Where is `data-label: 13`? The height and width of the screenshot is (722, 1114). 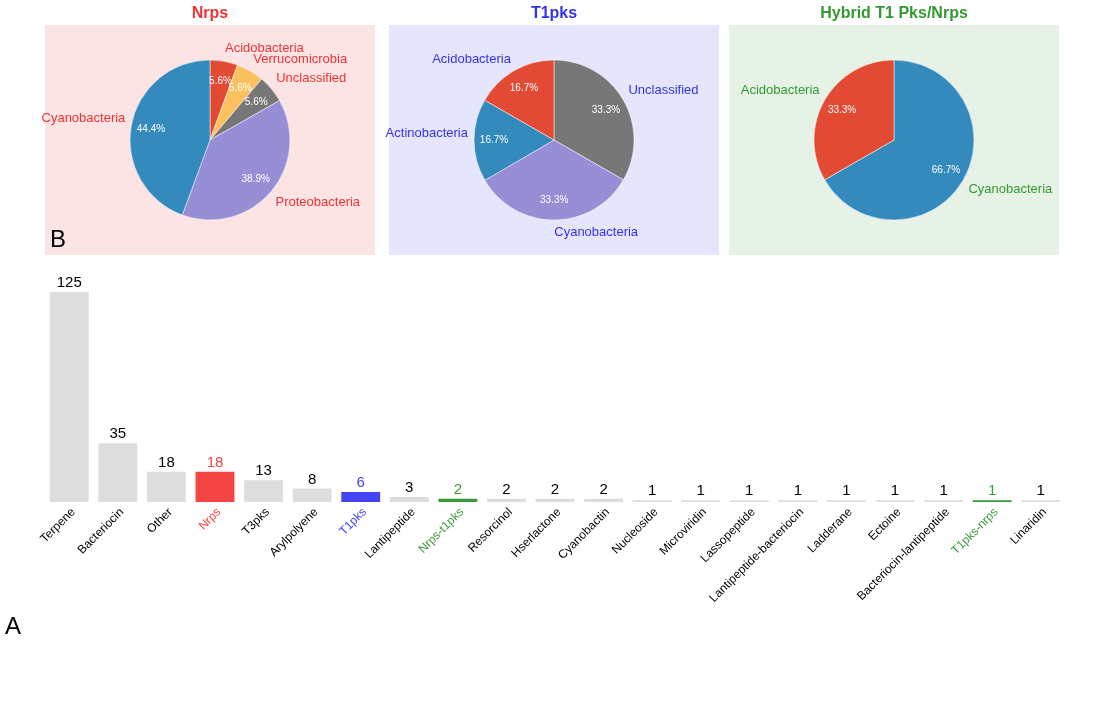 data-label: 13 is located at coordinates (263, 470).